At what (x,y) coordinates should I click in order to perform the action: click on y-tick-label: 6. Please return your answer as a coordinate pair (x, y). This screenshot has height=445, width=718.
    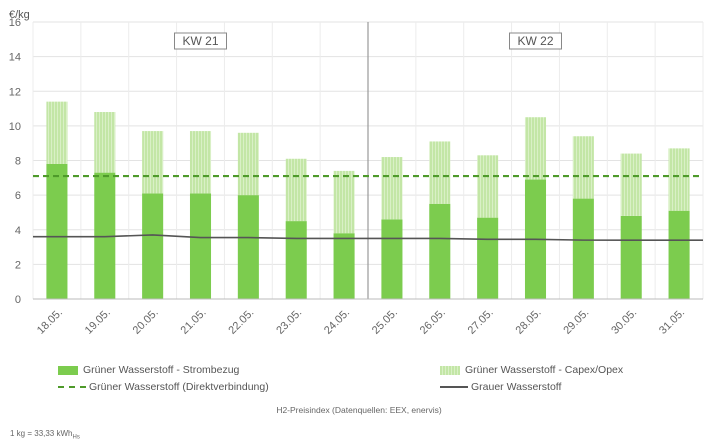
    Looking at the image, I should click on (18, 196).